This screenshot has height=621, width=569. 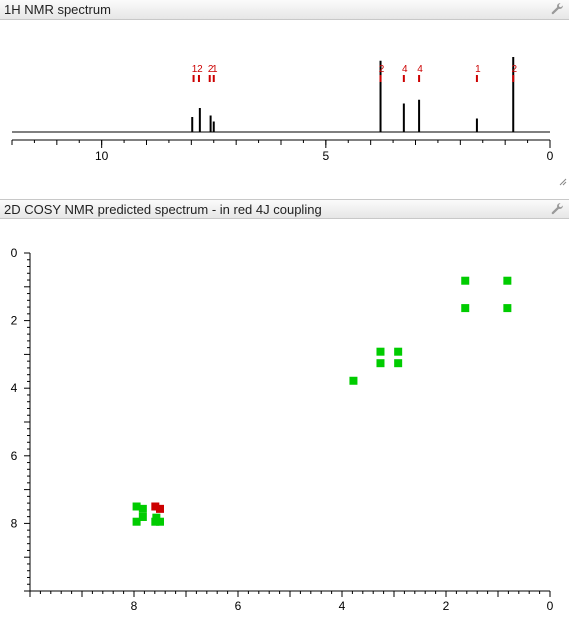 What do you see at coordinates (284, 10) in the screenshot?
I see `nmr-1h-panel-header: 1H NMR spectrum` at bounding box center [284, 10].